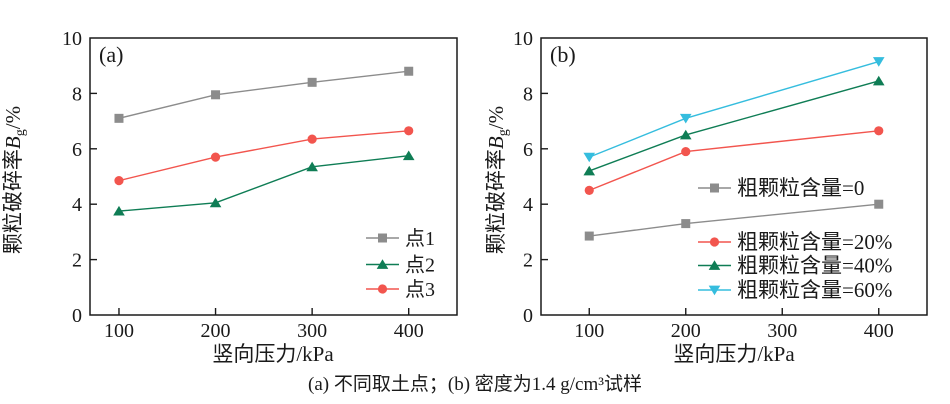 The height and width of the screenshot is (404, 950). I want to click on legend-entry: 点1, so click(400, 238).